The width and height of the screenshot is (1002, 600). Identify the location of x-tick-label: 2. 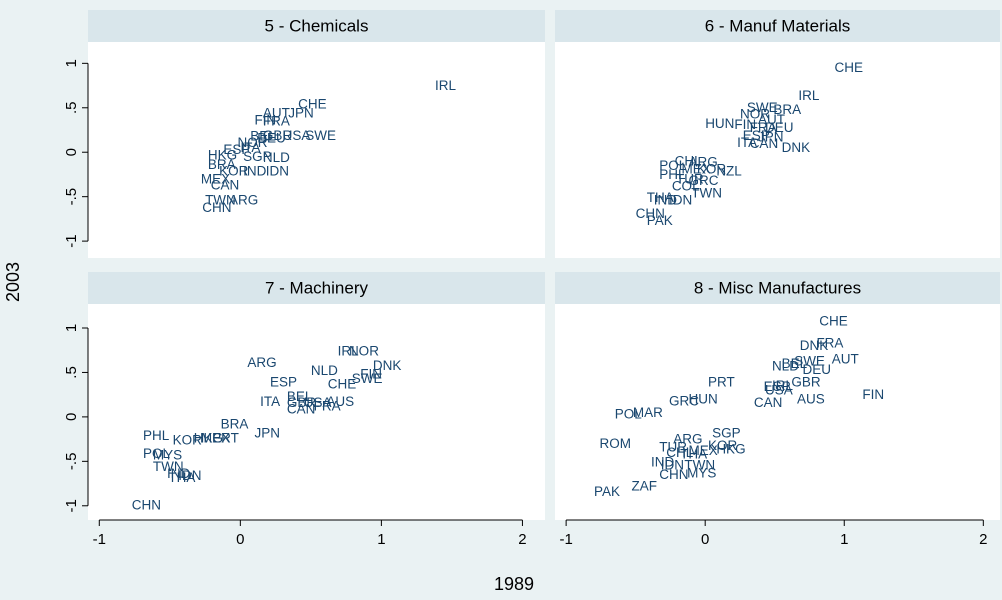
(522, 539).